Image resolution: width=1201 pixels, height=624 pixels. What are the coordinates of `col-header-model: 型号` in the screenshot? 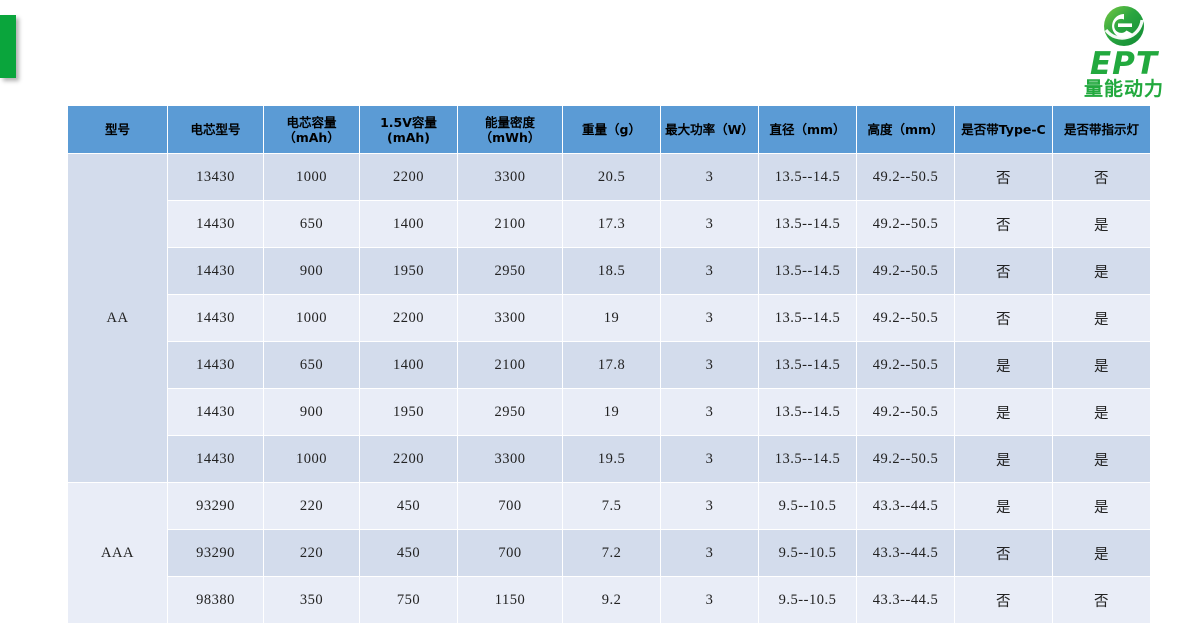 It's located at (117, 129).